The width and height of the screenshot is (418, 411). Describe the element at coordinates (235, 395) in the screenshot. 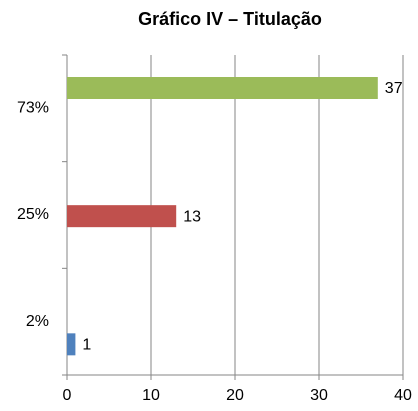

I see `x-tick-label: 20` at that location.